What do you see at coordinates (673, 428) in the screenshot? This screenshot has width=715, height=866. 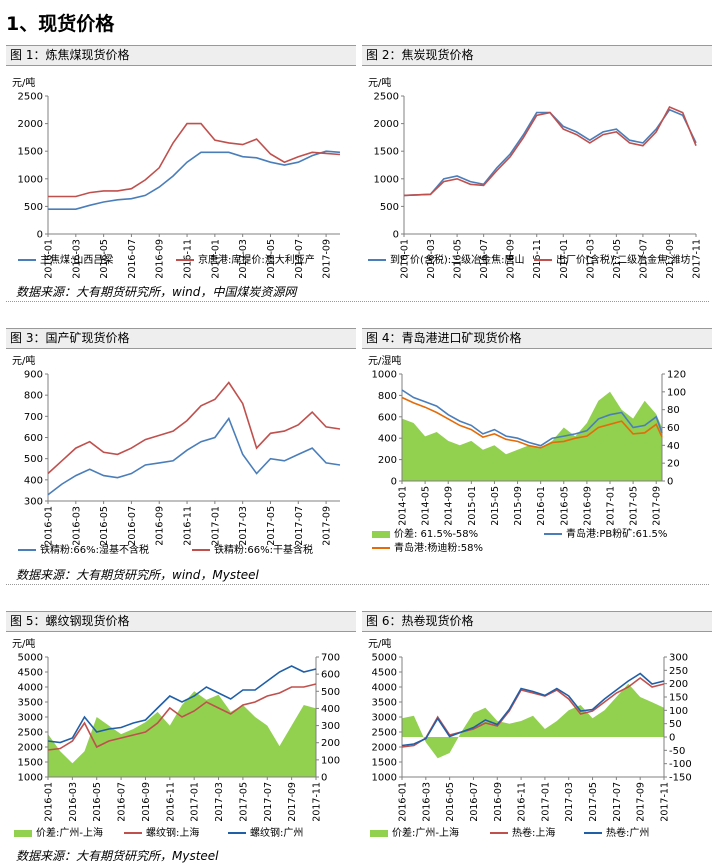 I see `y2-tick-label: 60` at bounding box center [673, 428].